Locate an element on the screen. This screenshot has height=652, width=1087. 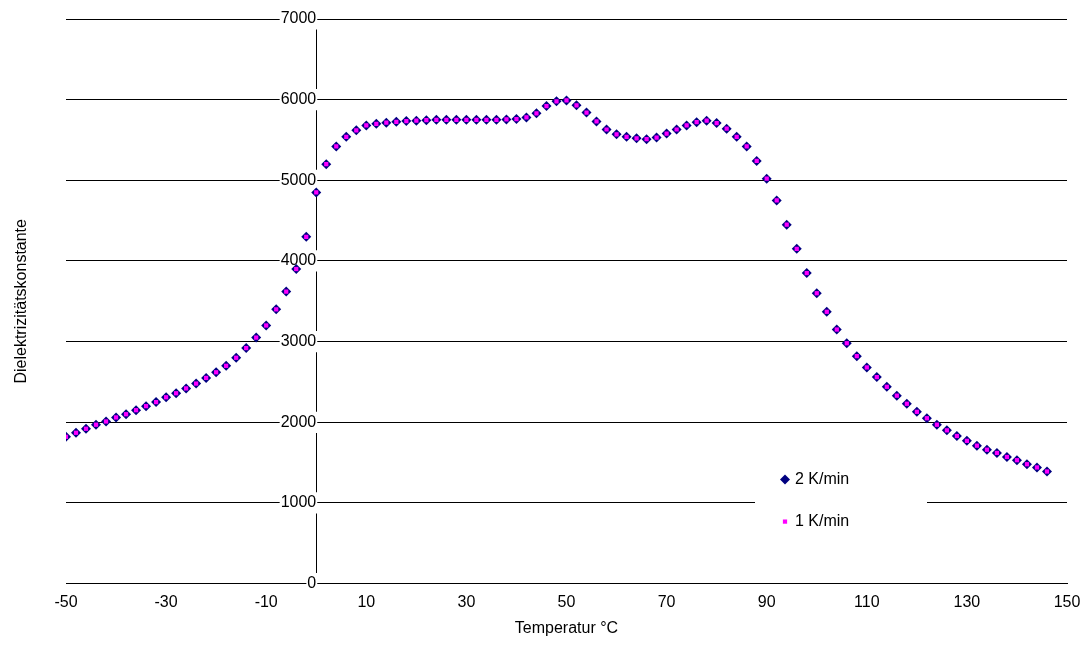
x-tick-label: 150 is located at coordinates (1067, 601).